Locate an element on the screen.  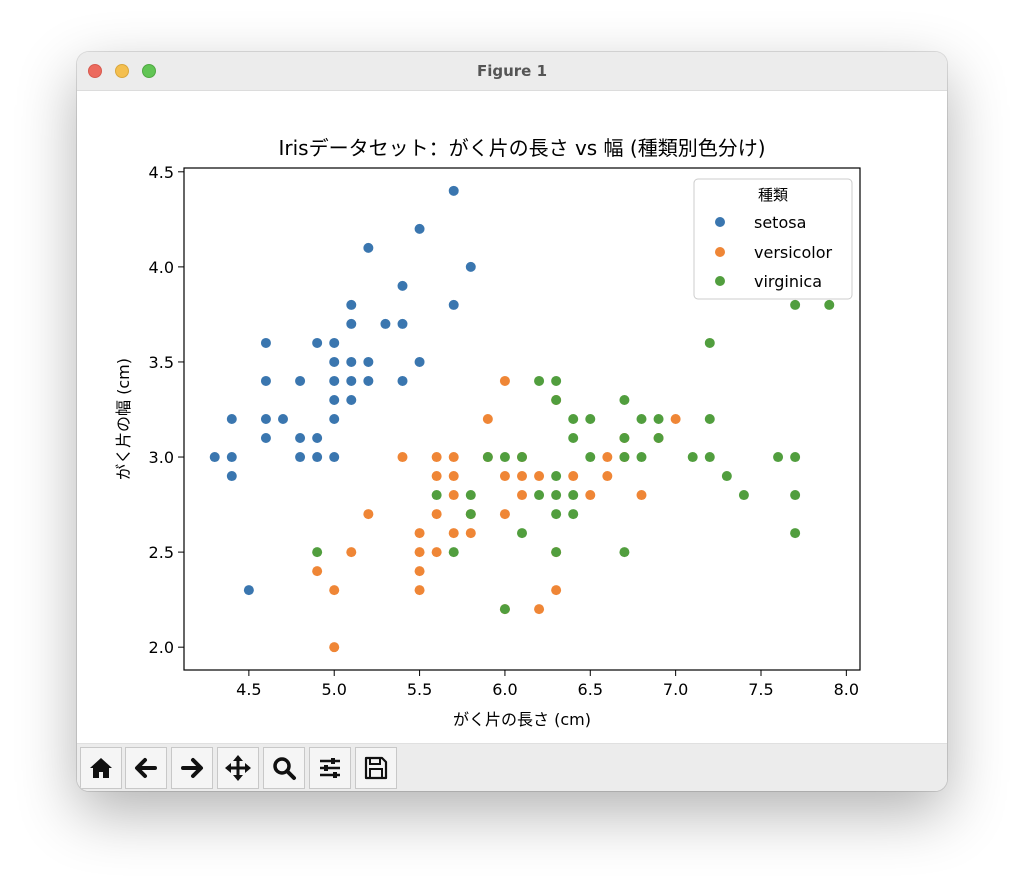
pan-button is located at coordinates (238, 768).